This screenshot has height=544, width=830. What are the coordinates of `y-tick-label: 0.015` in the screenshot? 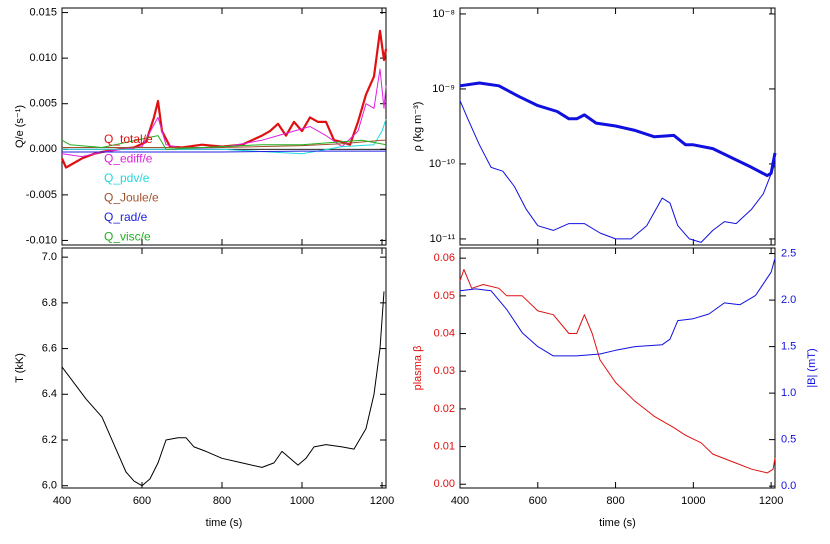 It's located at (43, 12).